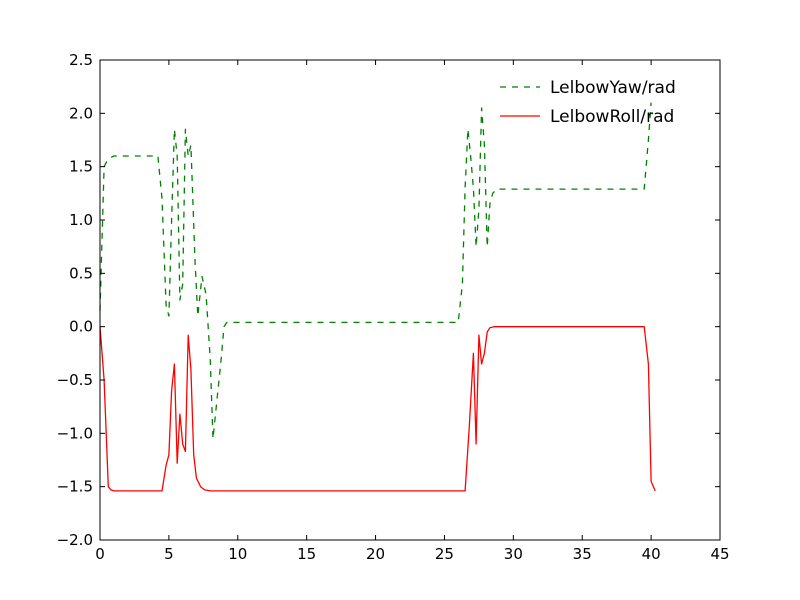  I want to click on y-tick-label: 2.5, so click(81, 60).